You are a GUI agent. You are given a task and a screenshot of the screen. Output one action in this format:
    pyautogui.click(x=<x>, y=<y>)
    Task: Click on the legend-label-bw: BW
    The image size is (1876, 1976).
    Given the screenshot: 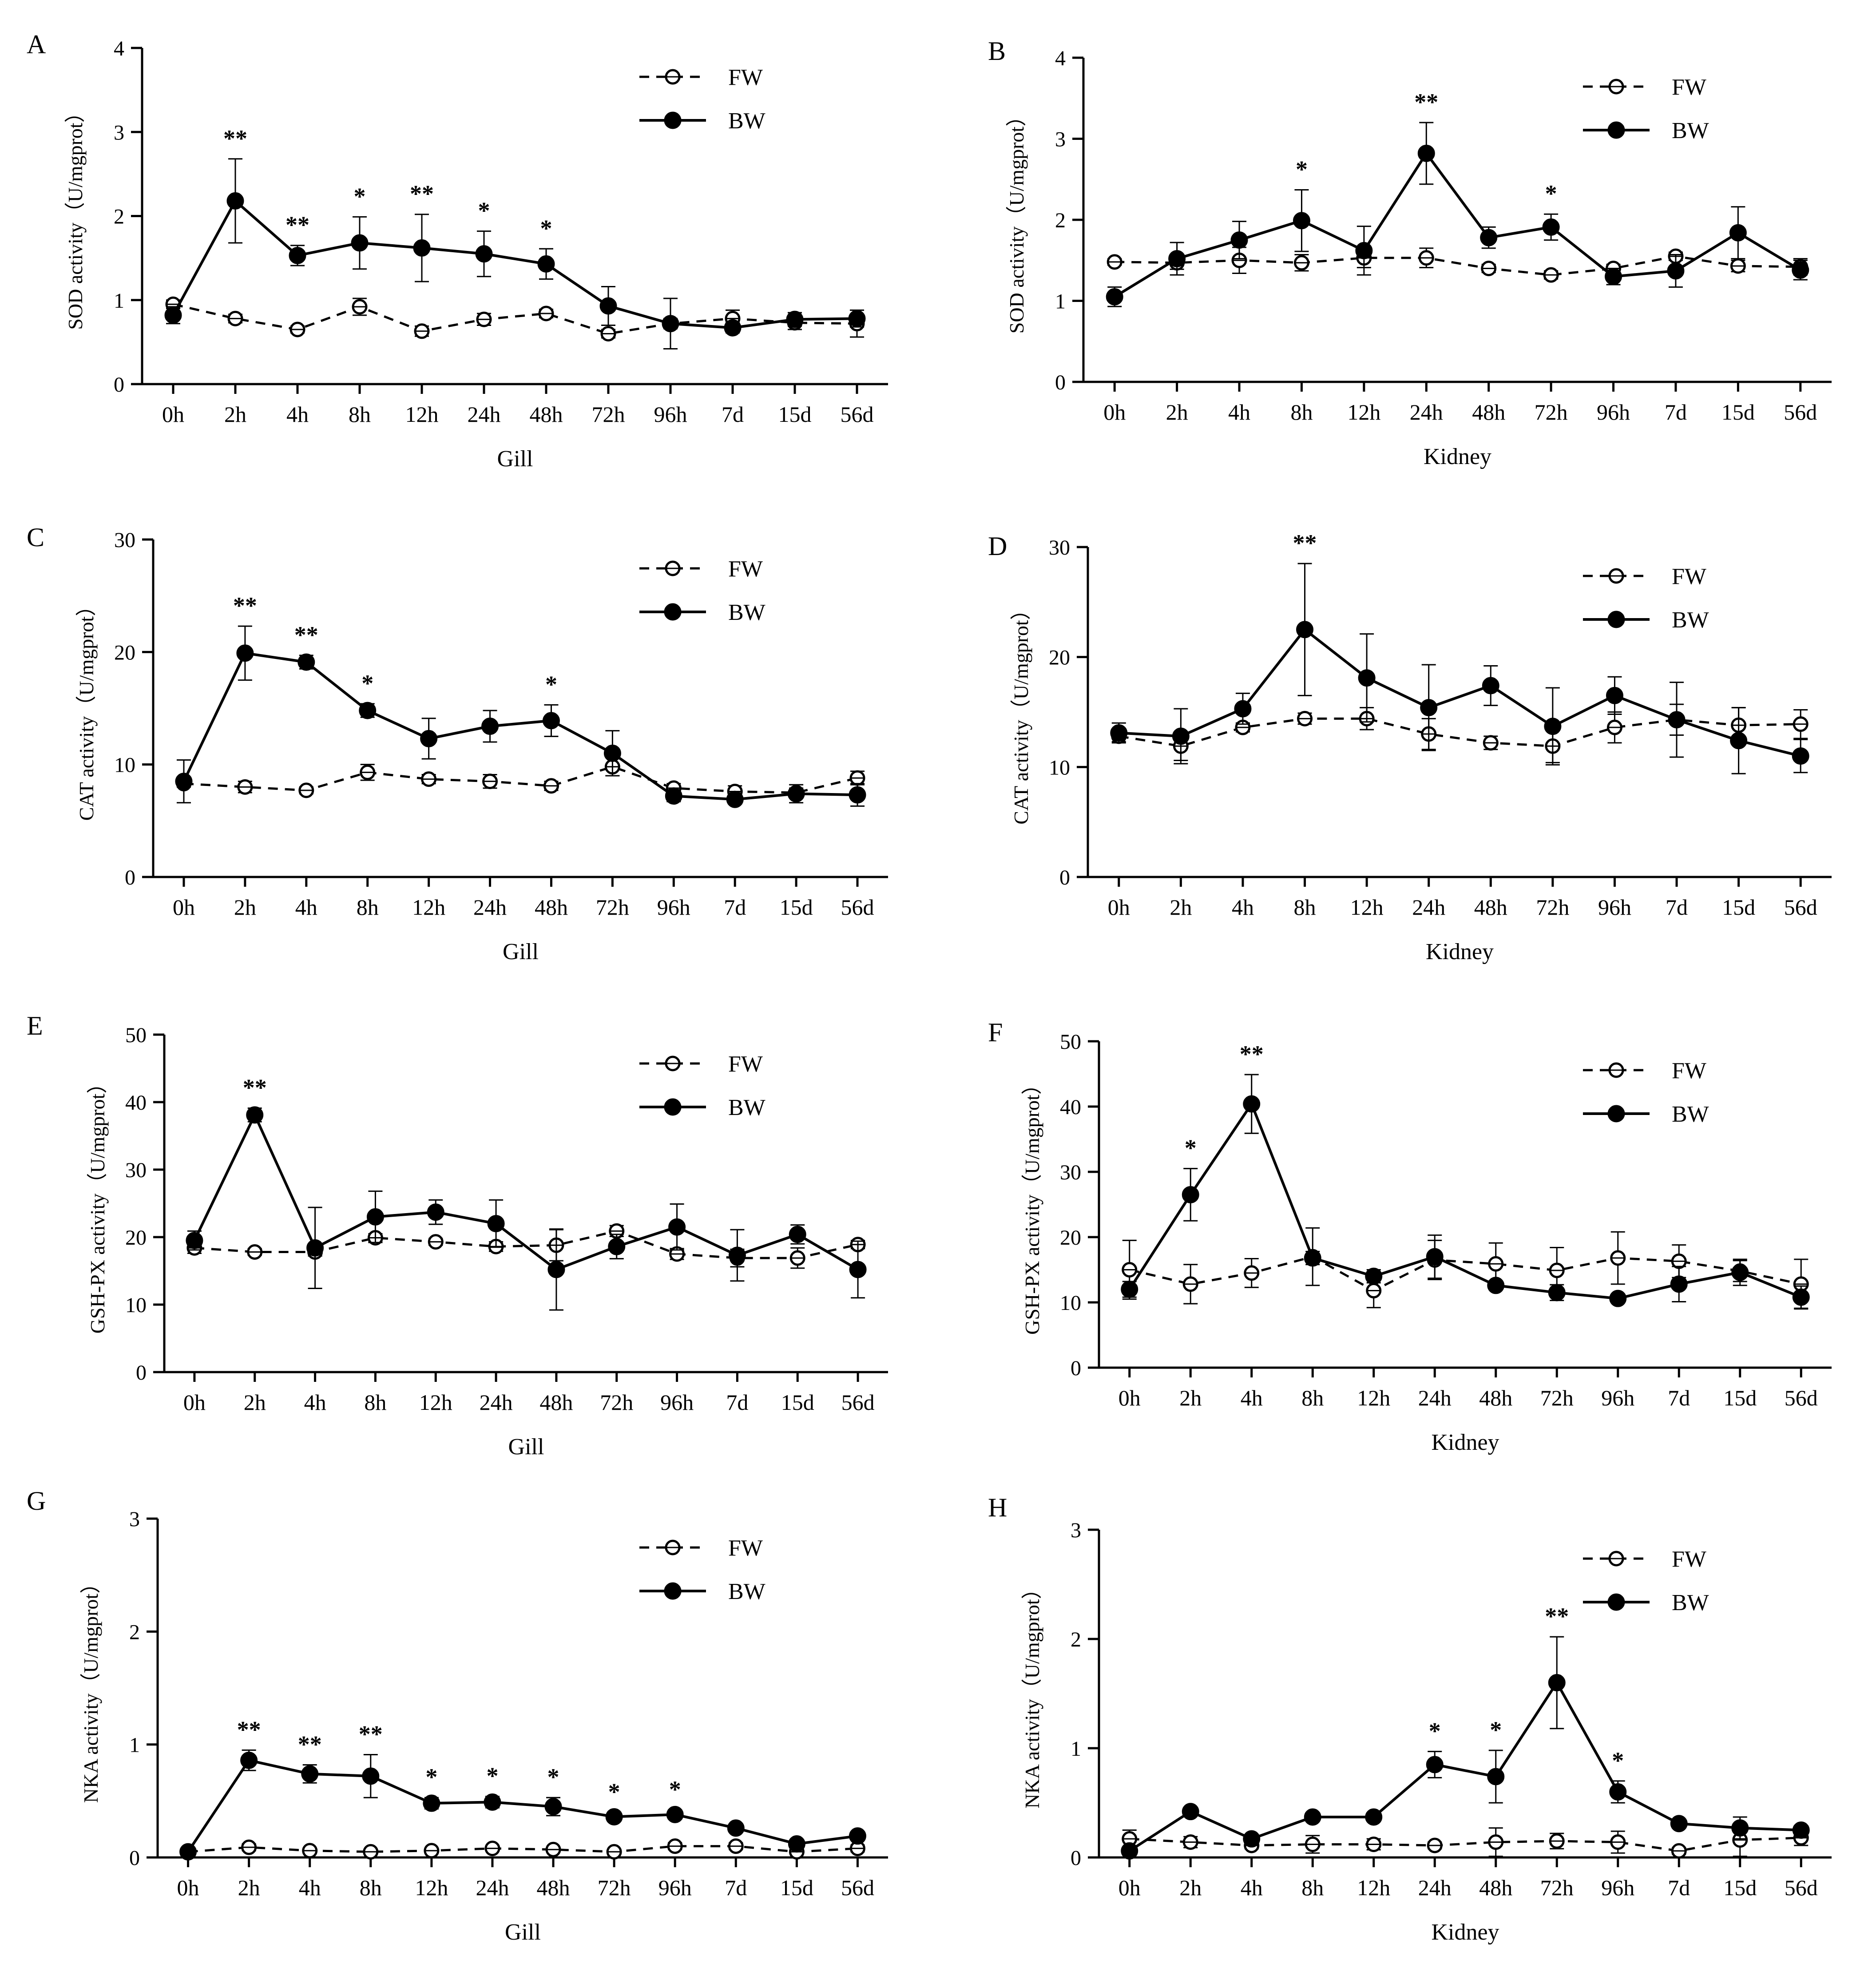 What is the action you would take?
    pyautogui.click(x=746, y=1107)
    